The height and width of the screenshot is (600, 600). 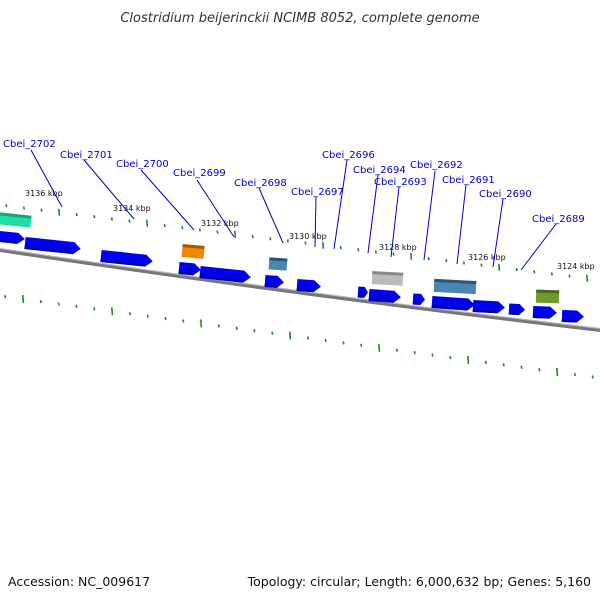 What do you see at coordinates (387, 278) in the screenshot?
I see `gray-feature` at bounding box center [387, 278].